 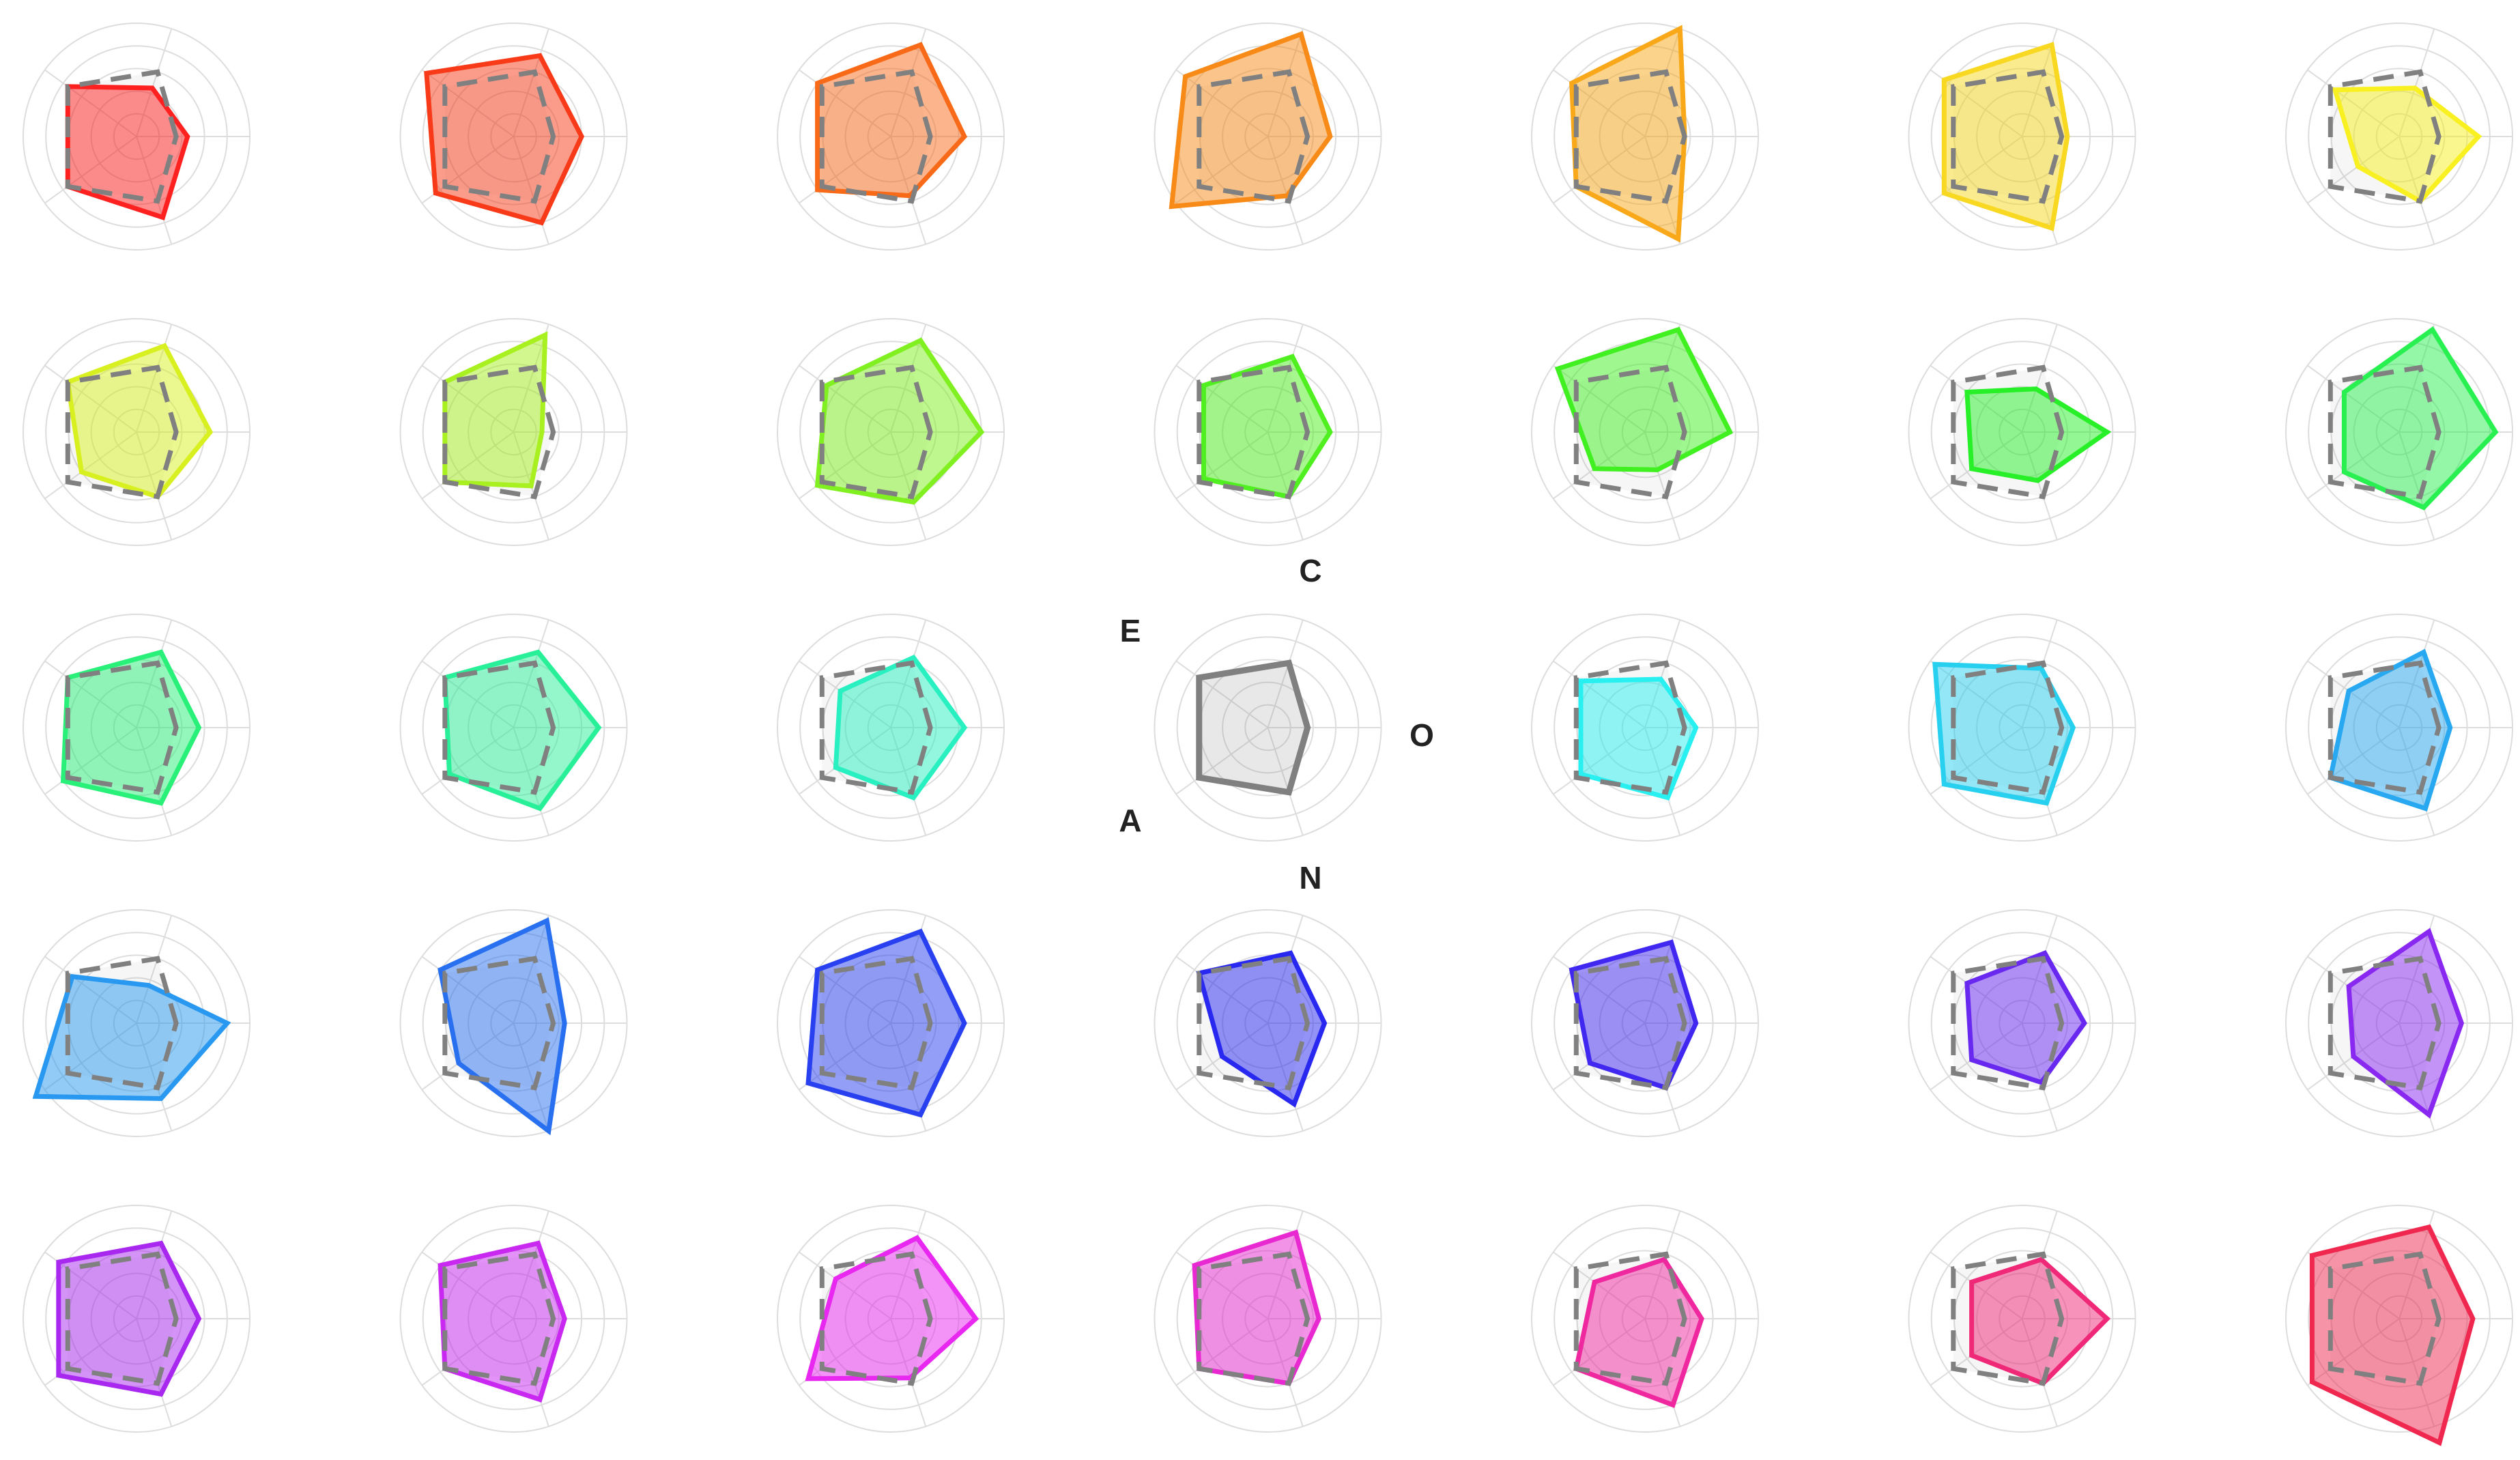 What do you see at coordinates (1285, 782) in the screenshot?
I see `center-spoke-n` at bounding box center [1285, 782].